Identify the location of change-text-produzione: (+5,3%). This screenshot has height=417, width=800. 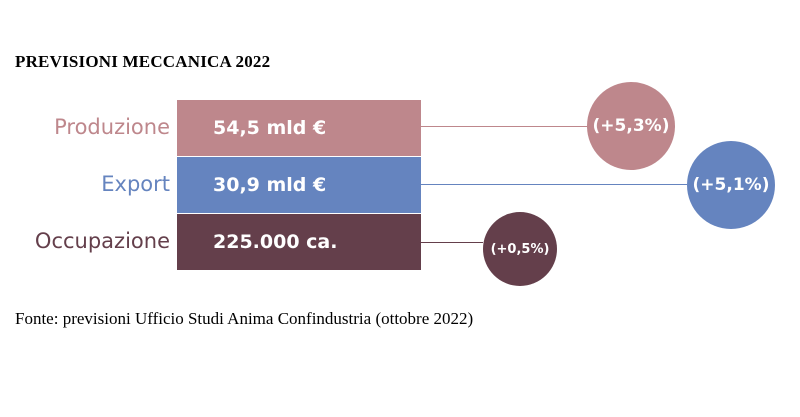
(631, 126).